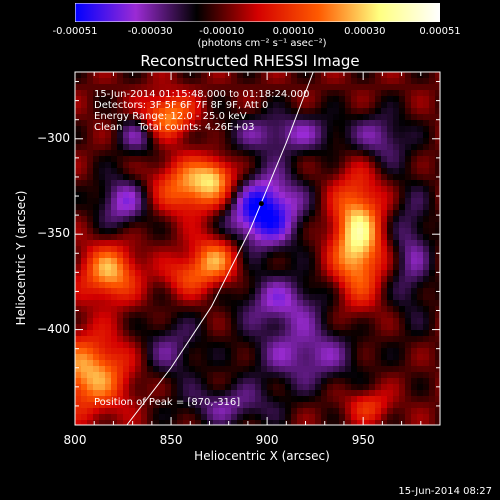 The height and width of the screenshot is (500, 500). What do you see at coordinates (53, 328) in the screenshot?
I see `y-tick-label: −400` at bounding box center [53, 328].